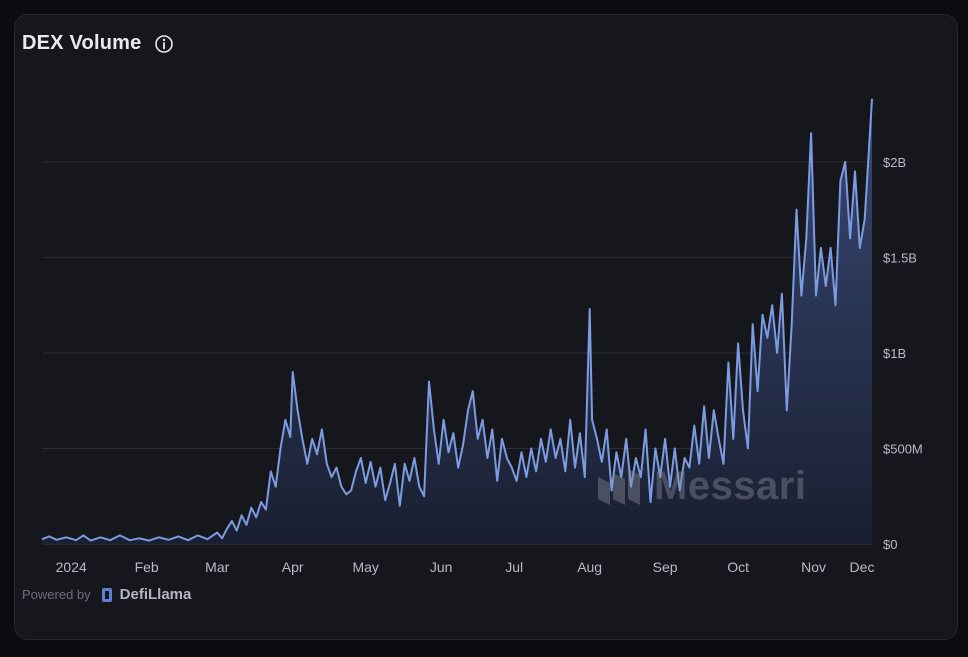  What do you see at coordinates (217, 567) in the screenshot?
I see `x-tick-label: Mar` at bounding box center [217, 567].